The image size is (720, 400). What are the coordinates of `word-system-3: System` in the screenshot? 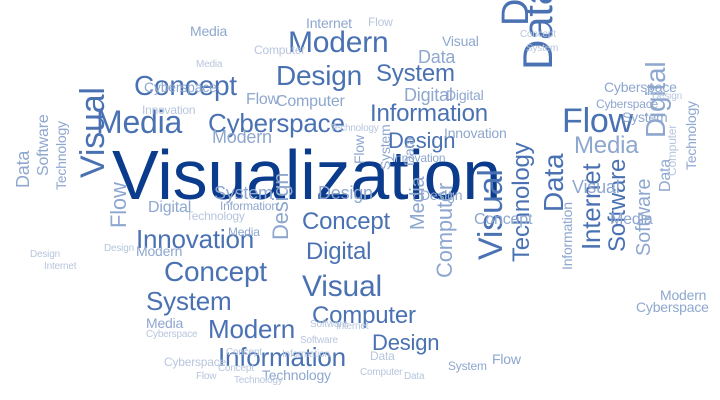 It's located at (415, 73).